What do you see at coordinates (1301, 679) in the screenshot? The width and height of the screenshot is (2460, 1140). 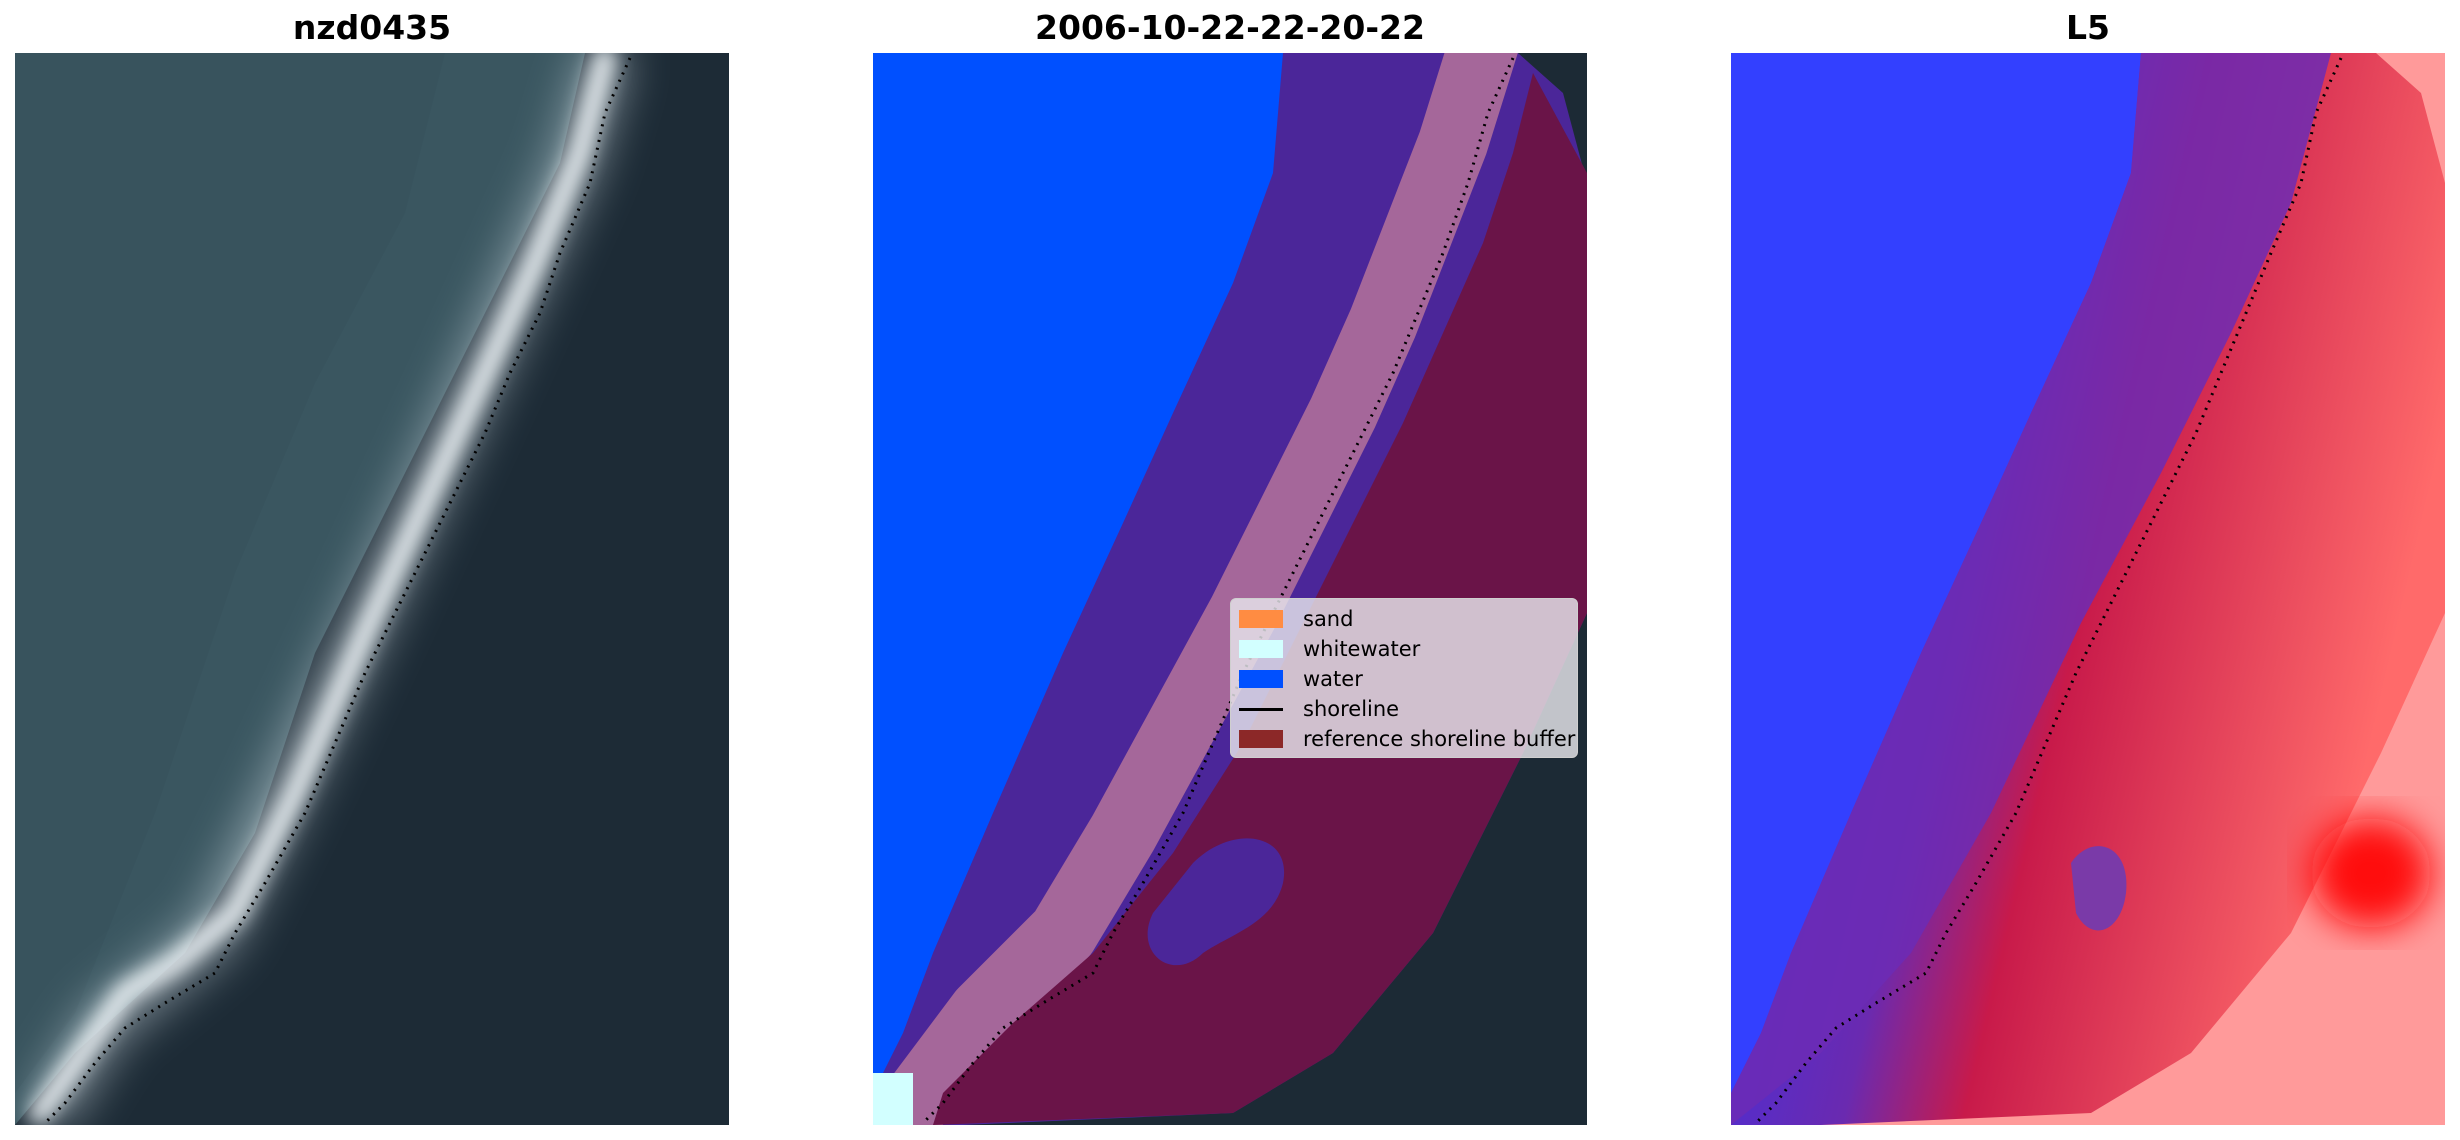 I see `legend-item-water: water` at bounding box center [1301, 679].